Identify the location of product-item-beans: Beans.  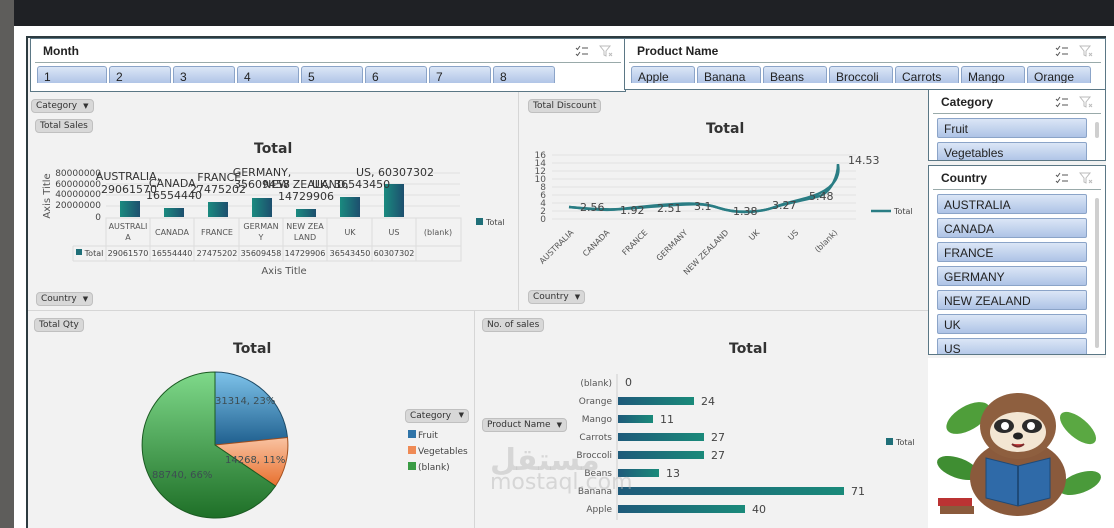
(795, 74).